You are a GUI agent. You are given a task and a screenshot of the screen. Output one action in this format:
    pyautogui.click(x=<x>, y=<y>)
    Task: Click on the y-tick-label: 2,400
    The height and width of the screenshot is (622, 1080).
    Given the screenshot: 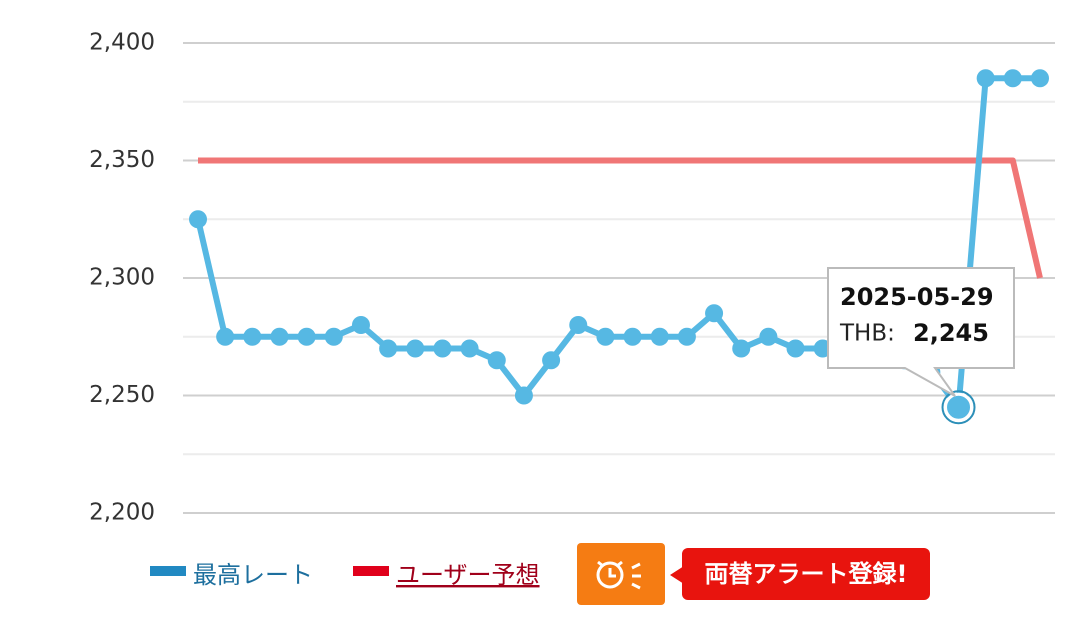 What is the action you would take?
    pyautogui.click(x=122, y=43)
    